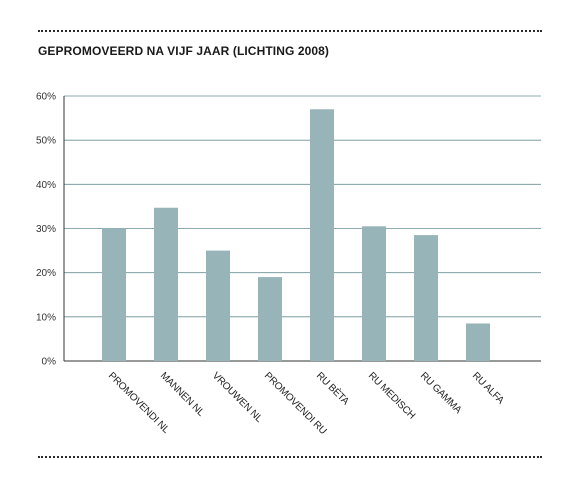 The width and height of the screenshot is (581, 488). What do you see at coordinates (270, 319) in the screenshot?
I see `bar-promovendi-ru` at bounding box center [270, 319].